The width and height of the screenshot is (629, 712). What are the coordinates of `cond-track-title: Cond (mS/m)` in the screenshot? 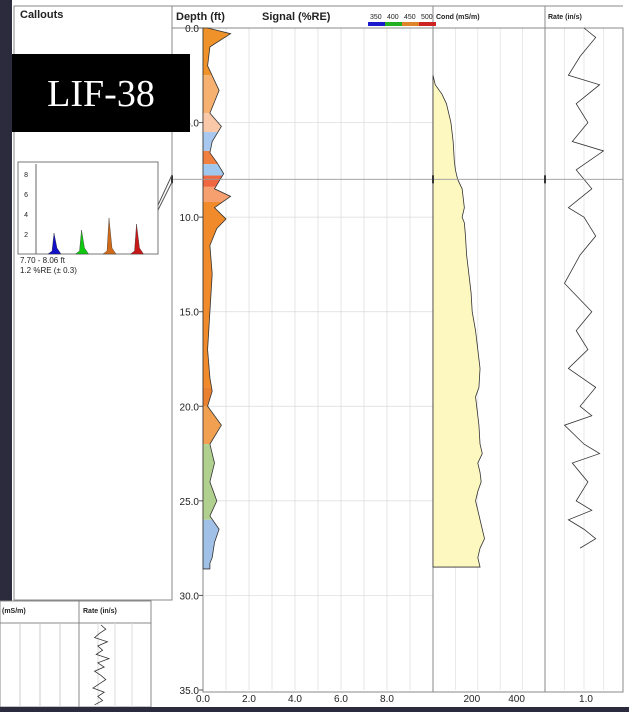 It's located at (458, 17).